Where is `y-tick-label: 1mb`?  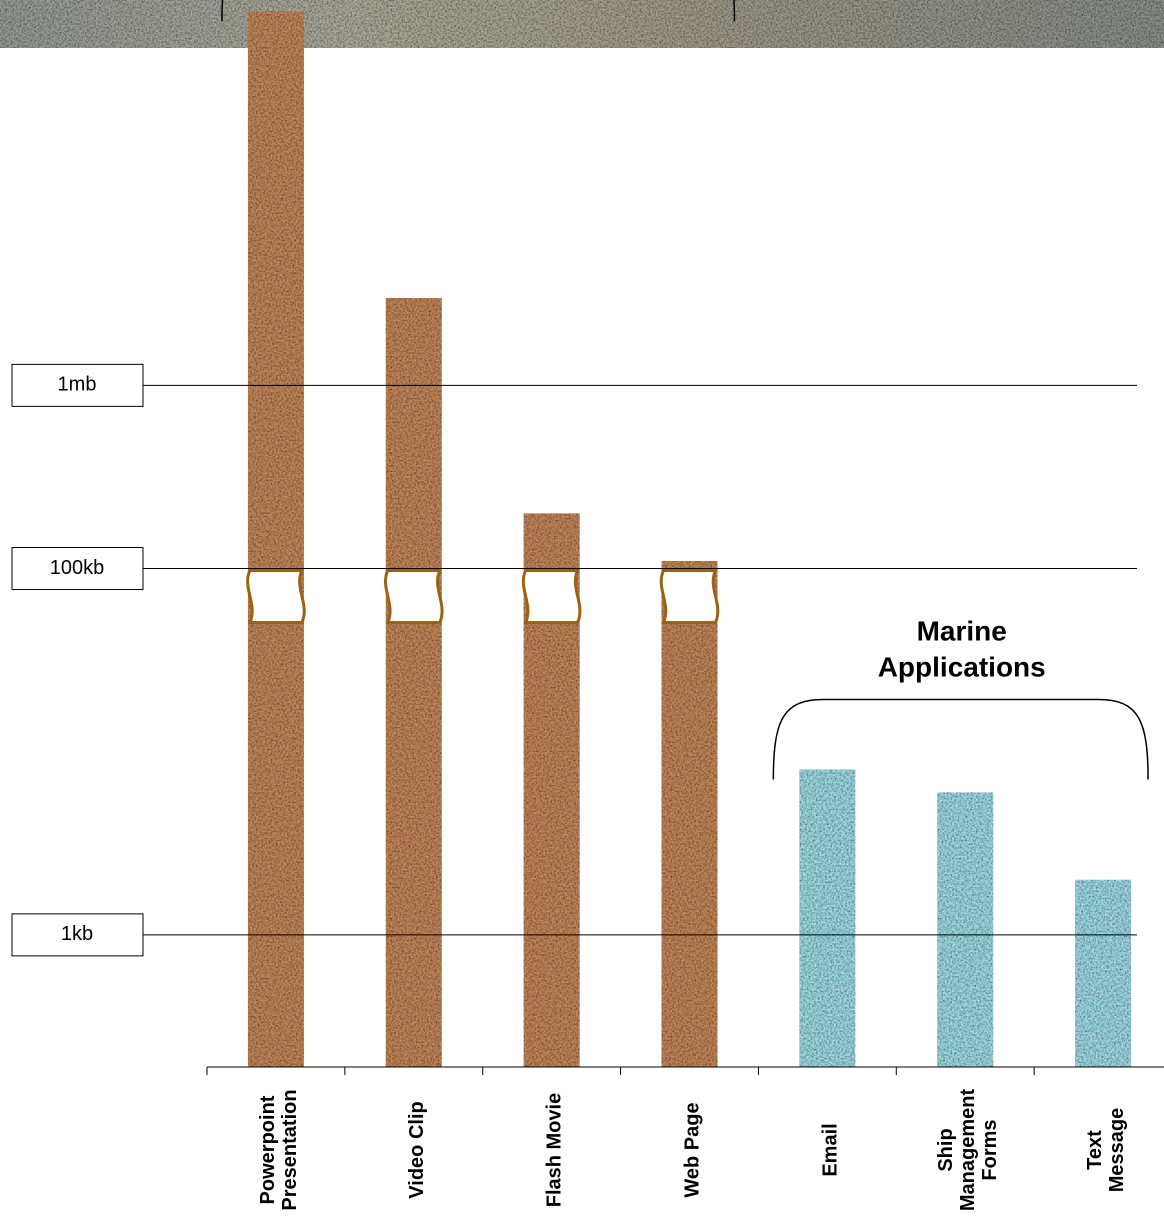
y-tick-label: 1mb is located at coordinates (77, 385).